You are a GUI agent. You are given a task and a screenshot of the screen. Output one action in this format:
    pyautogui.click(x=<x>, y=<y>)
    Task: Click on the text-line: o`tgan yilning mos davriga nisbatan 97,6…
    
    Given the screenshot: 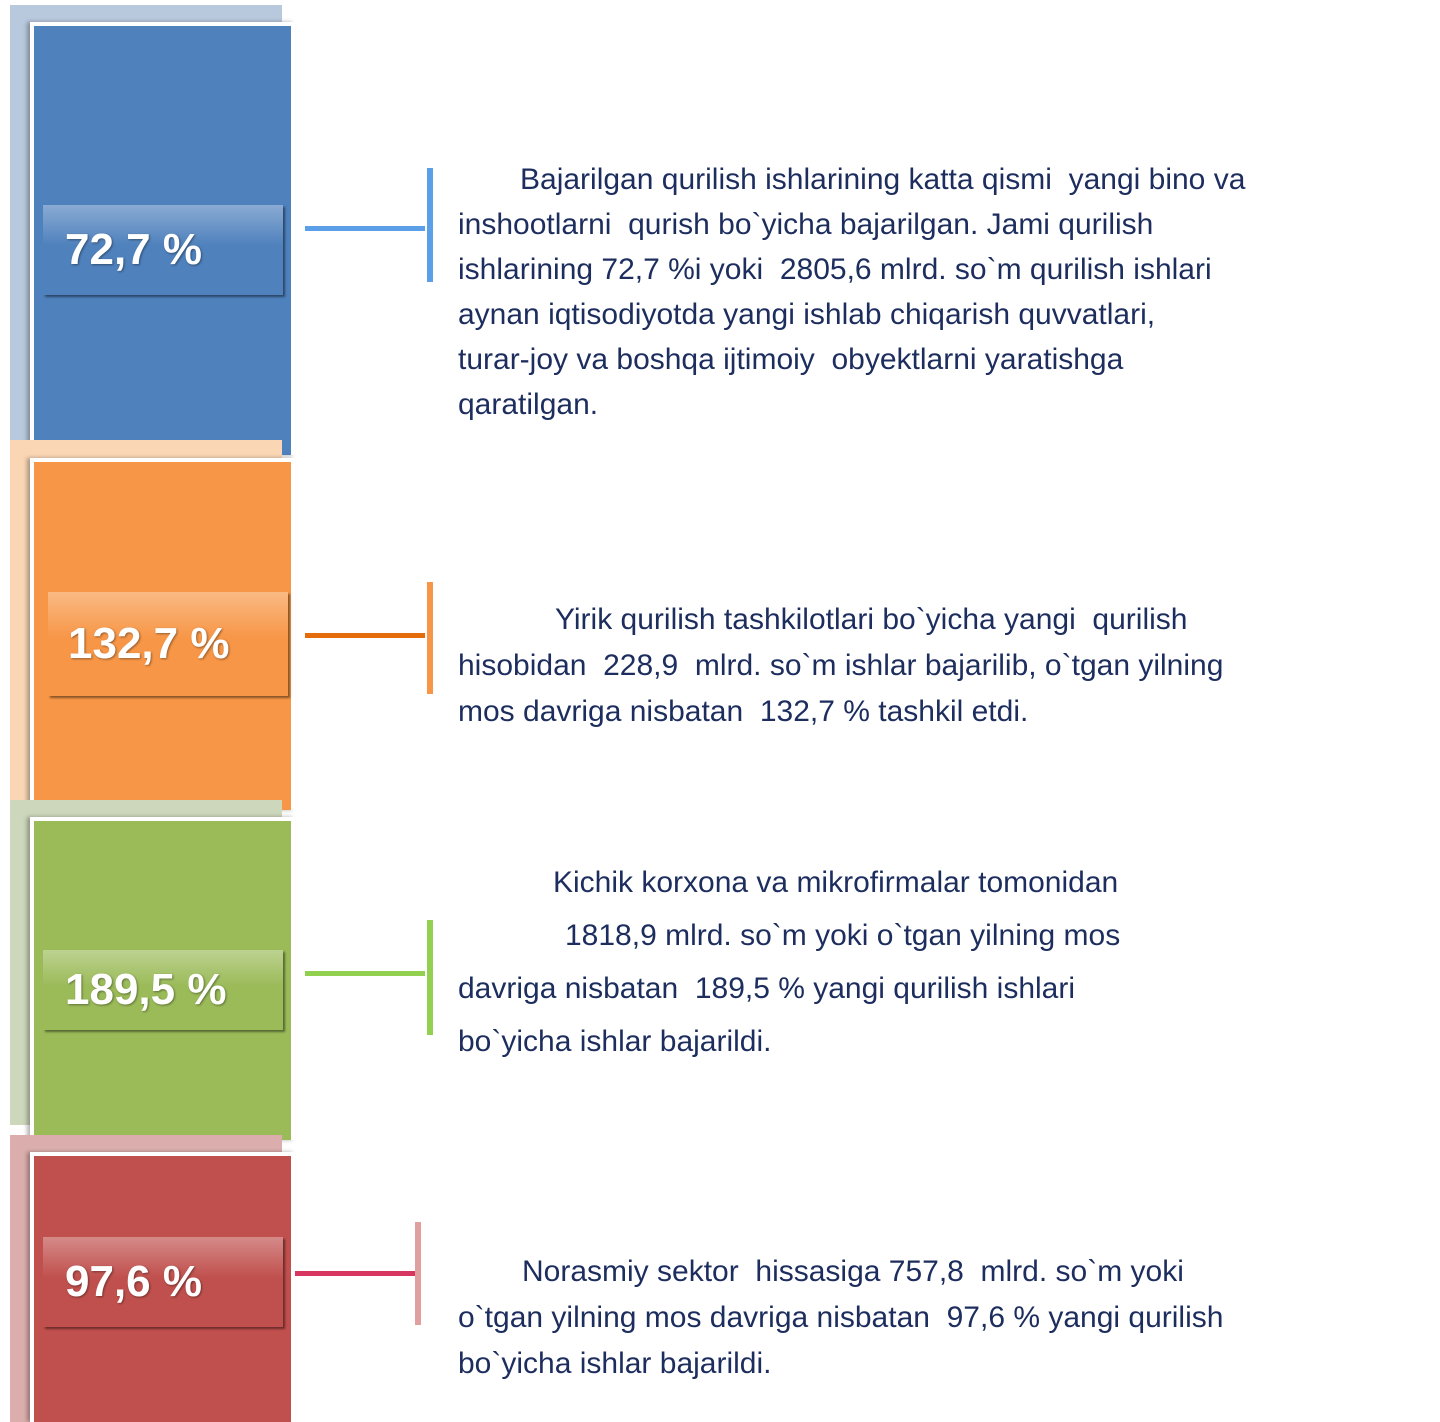 What is the action you would take?
    pyautogui.click(x=841, y=1317)
    